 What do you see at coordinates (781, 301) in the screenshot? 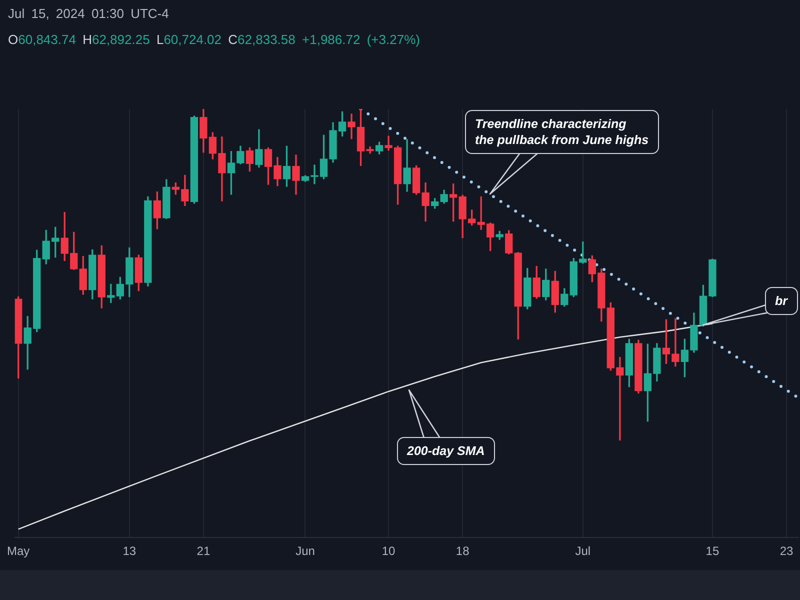
I see `annotation: br` at bounding box center [781, 301].